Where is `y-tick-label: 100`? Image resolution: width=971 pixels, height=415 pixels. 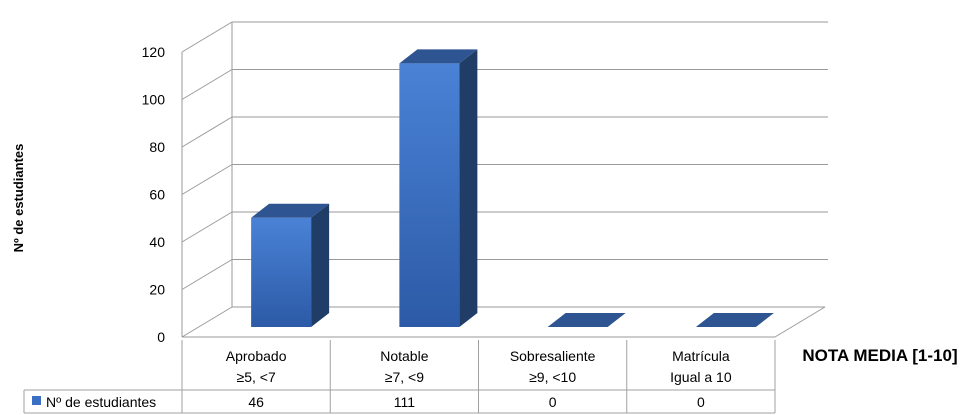 y-tick-label: 100 is located at coordinates (154, 100).